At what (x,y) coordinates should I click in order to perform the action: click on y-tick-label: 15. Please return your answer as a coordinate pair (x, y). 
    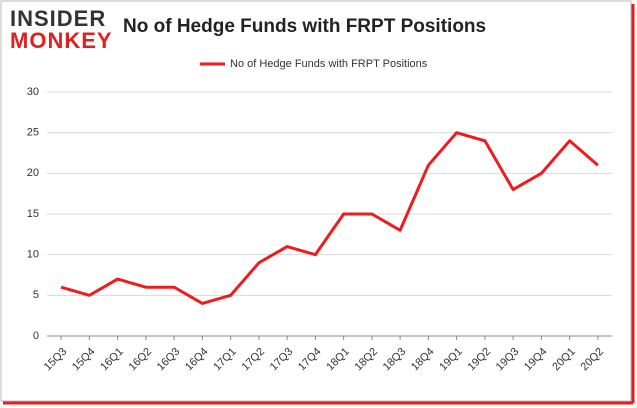
    Looking at the image, I should click on (33, 214).